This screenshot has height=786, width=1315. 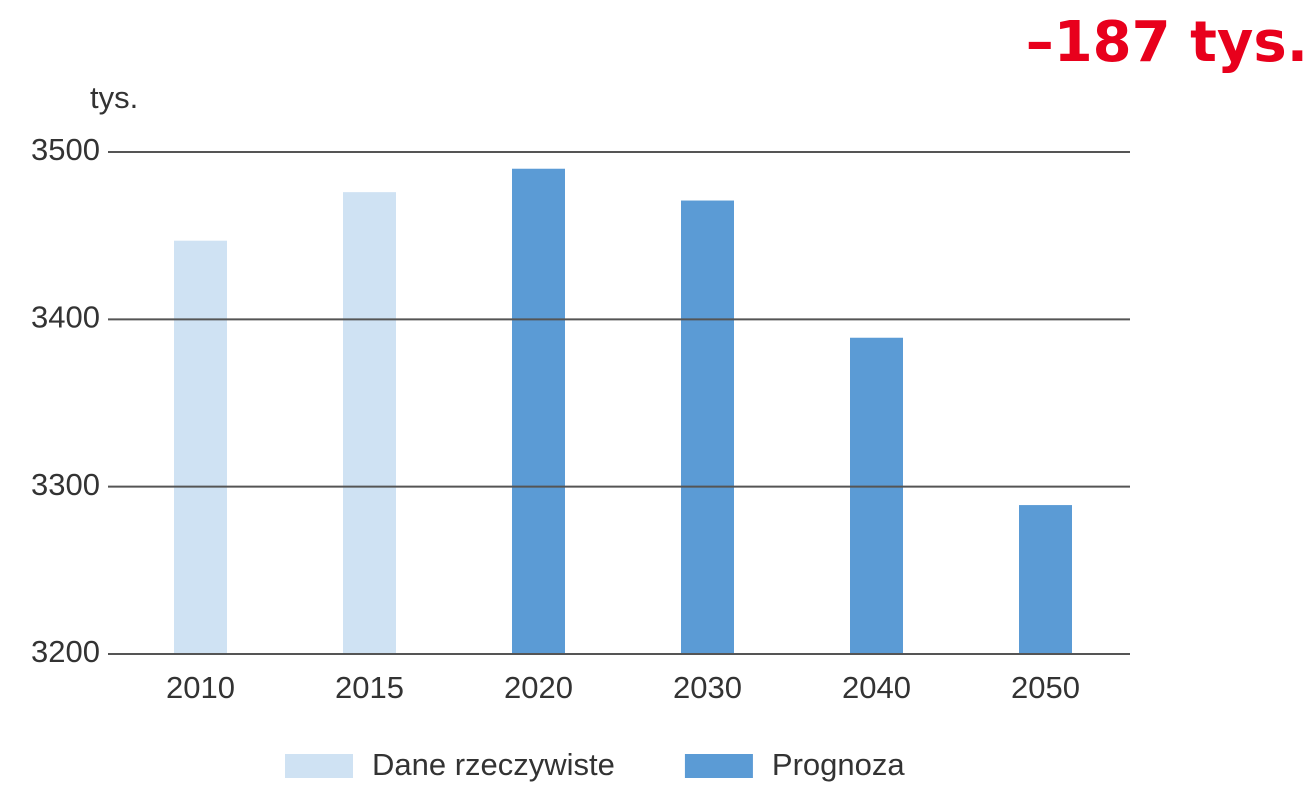 What do you see at coordinates (1045, 687) in the screenshot?
I see `x-tick-label: 2050` at bounding box center [1045, 687].